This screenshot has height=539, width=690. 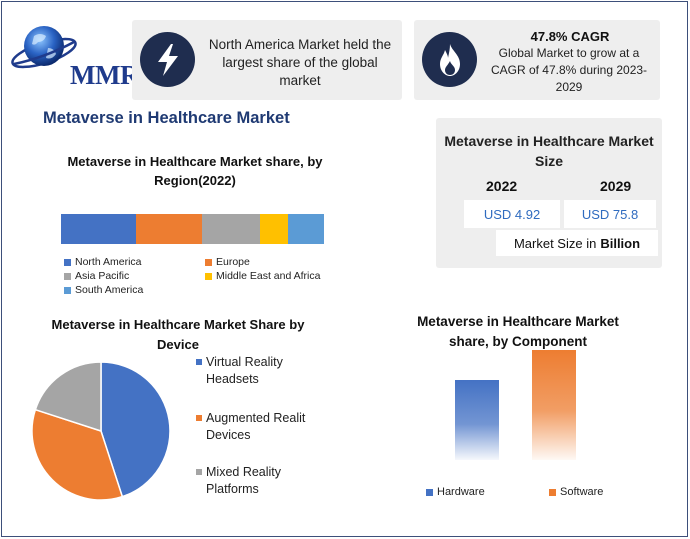 I want to click on region-segment-asia-pacific, so click(x=230, y=229).